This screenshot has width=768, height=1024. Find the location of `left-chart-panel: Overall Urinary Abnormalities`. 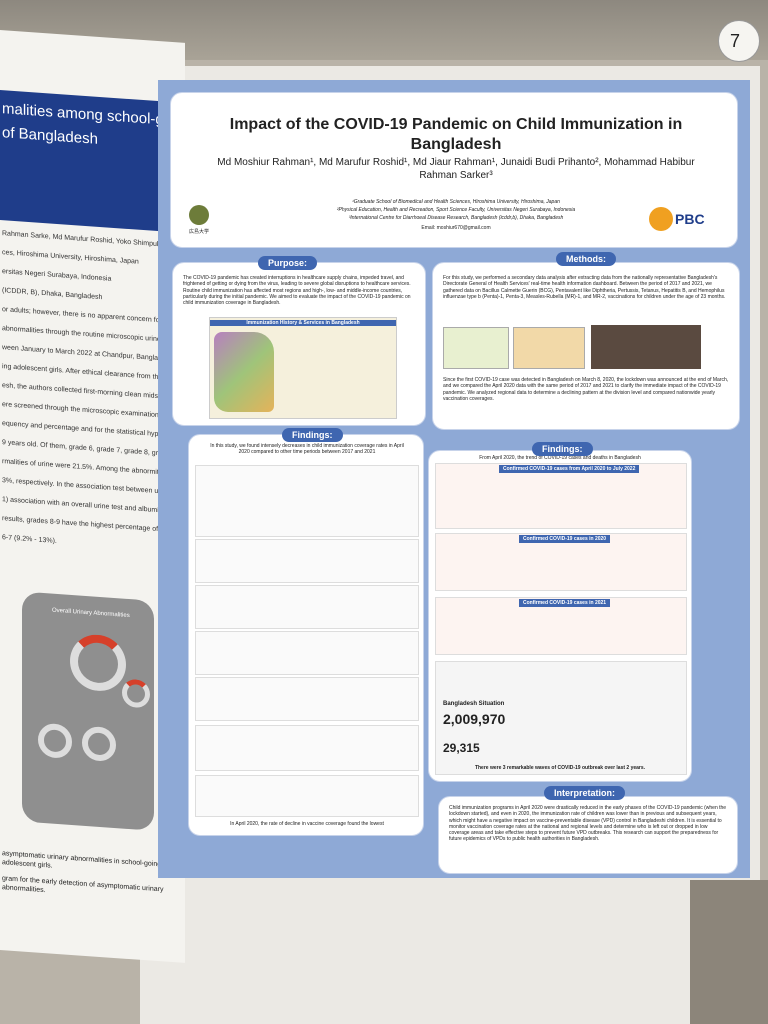

left-chart-panel: Overall Urinary Abnormalities is located at coordinates (88, 711).